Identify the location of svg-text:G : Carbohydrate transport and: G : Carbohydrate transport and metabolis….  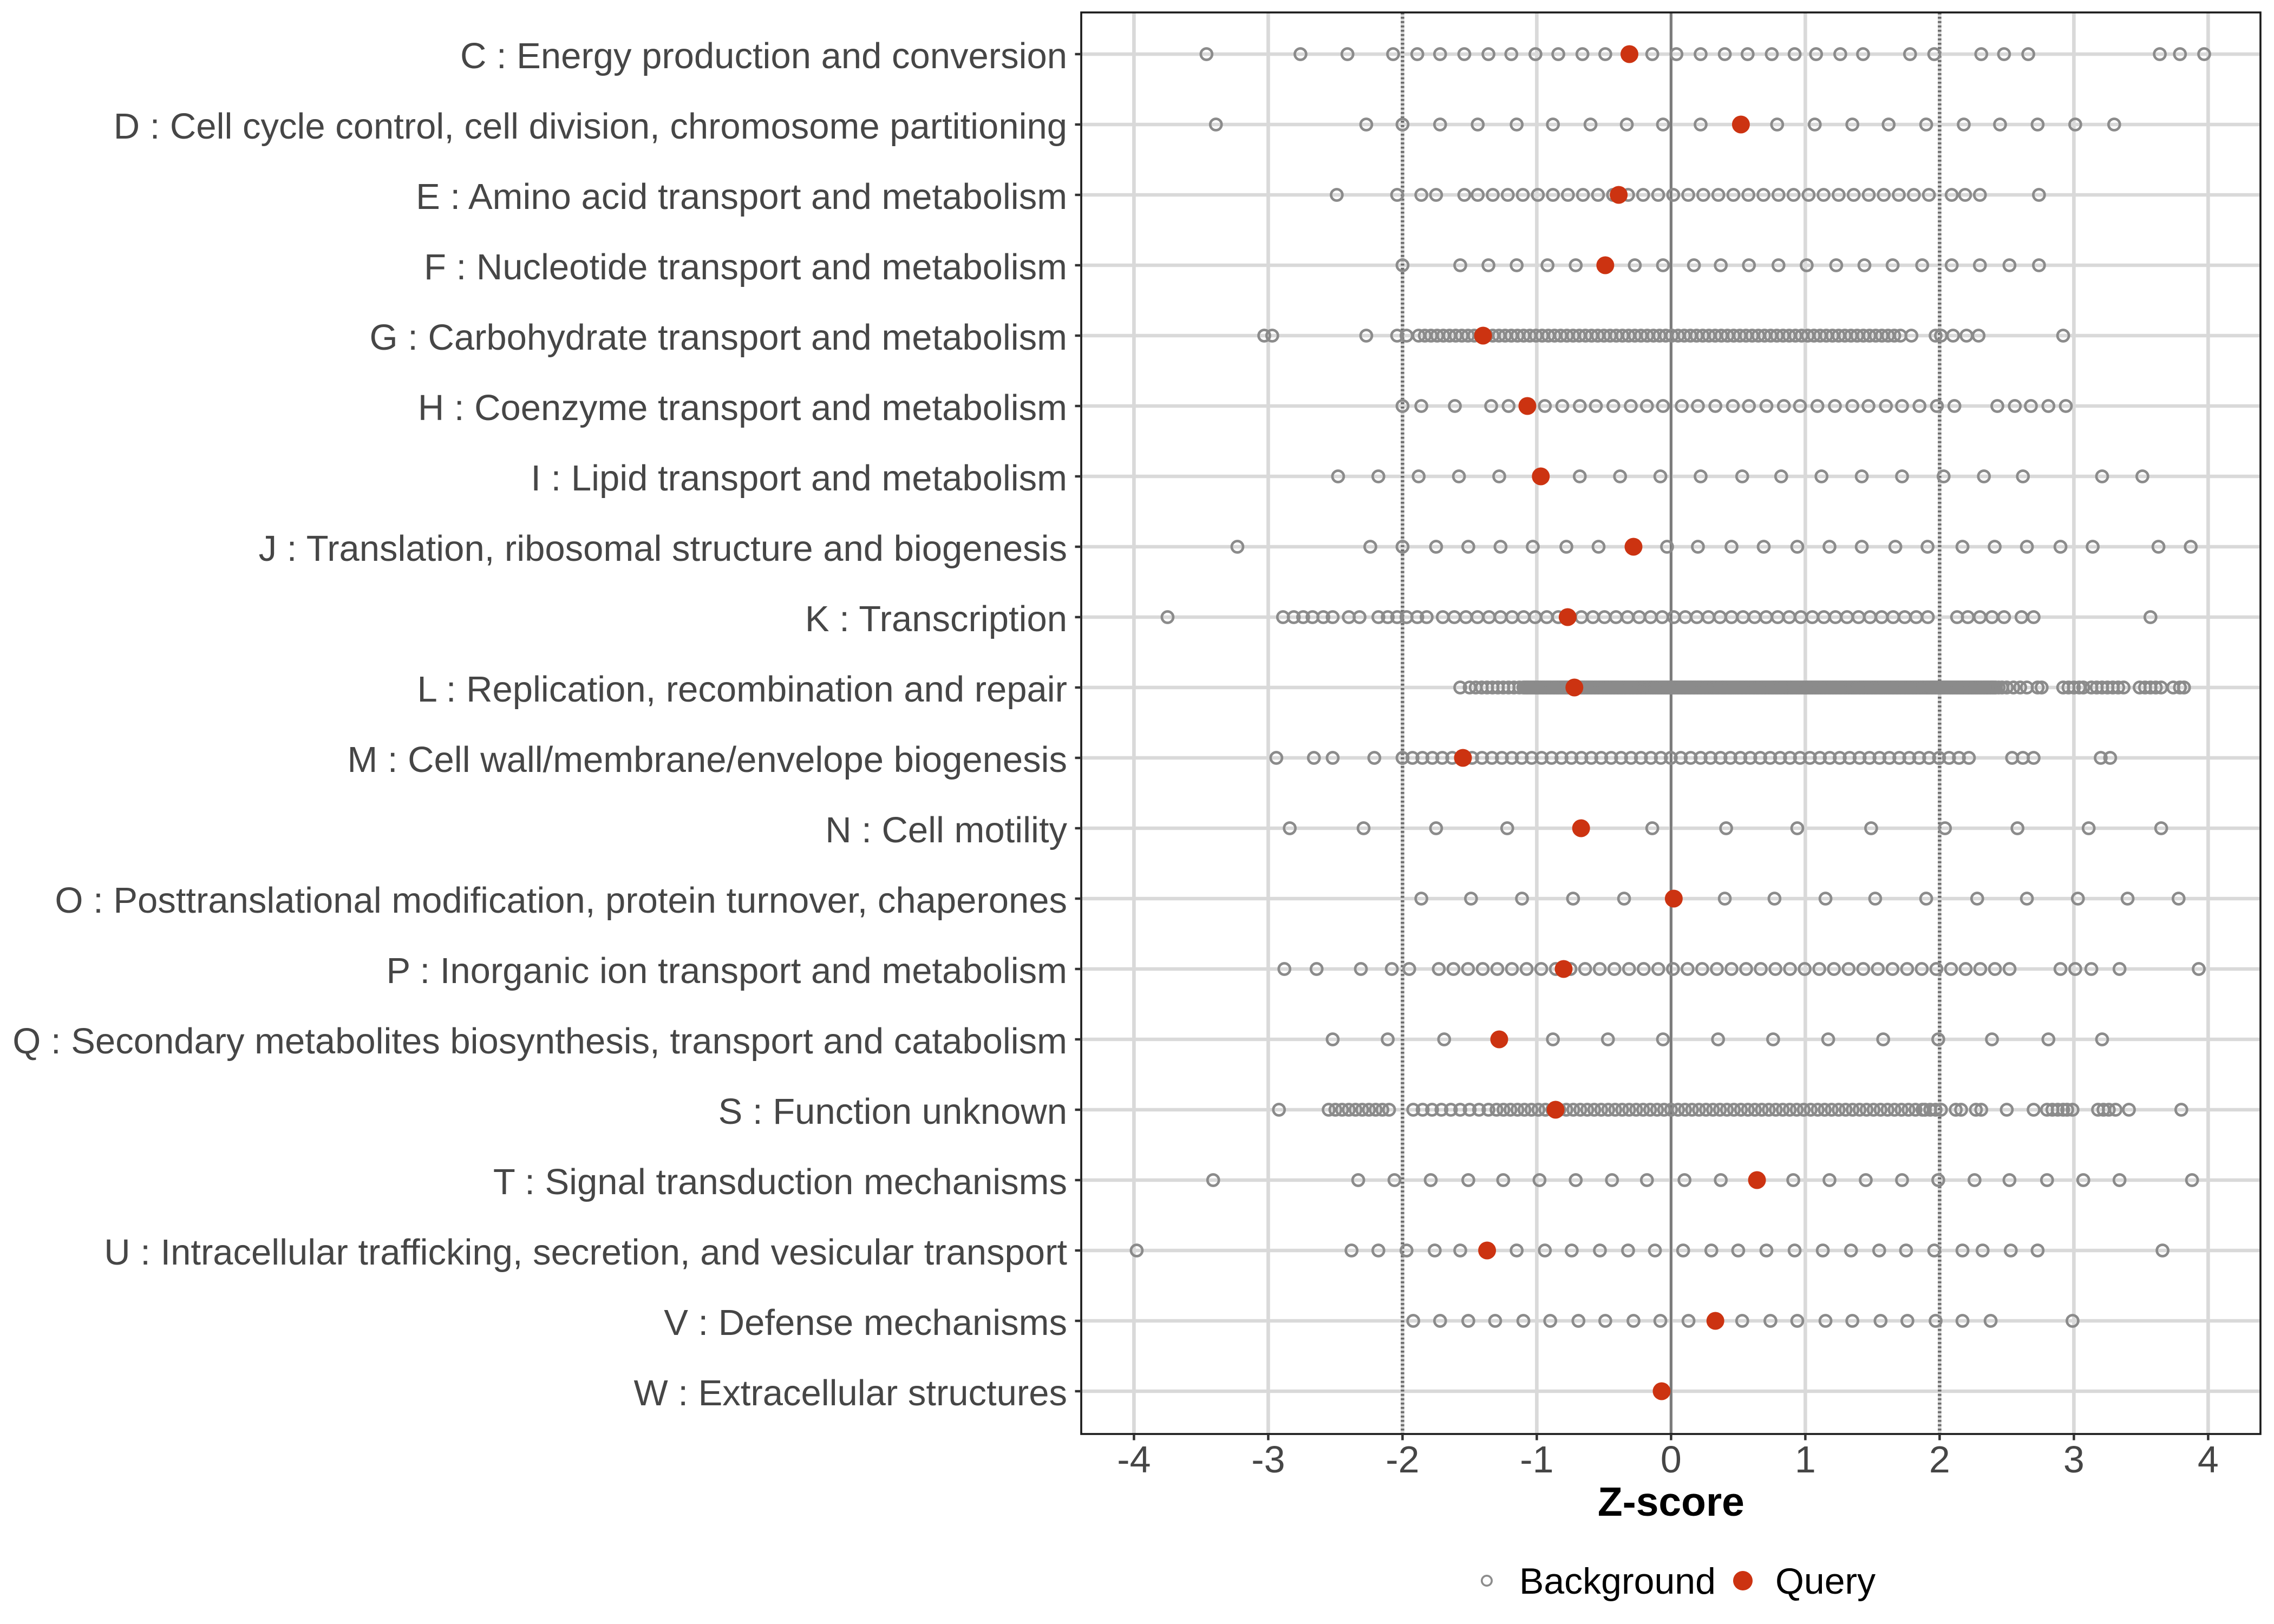
(718, 338).